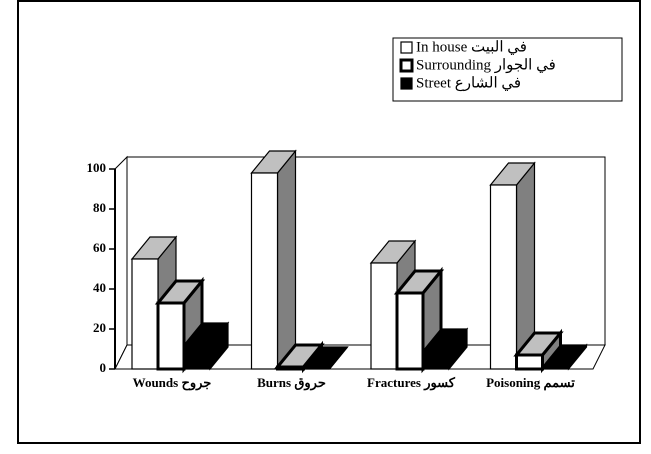 The height and width of the screenshot is (454, 651). What do you see at coordinates (103, 367) in the screenshot?
I see `y-tick-label: 0` at bounding box center [103, 367].